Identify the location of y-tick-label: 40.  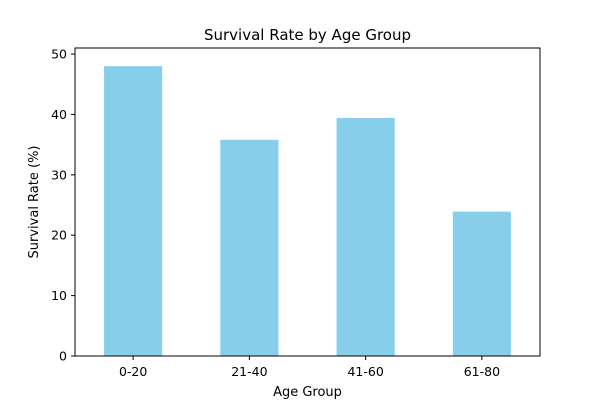
(59, 114).